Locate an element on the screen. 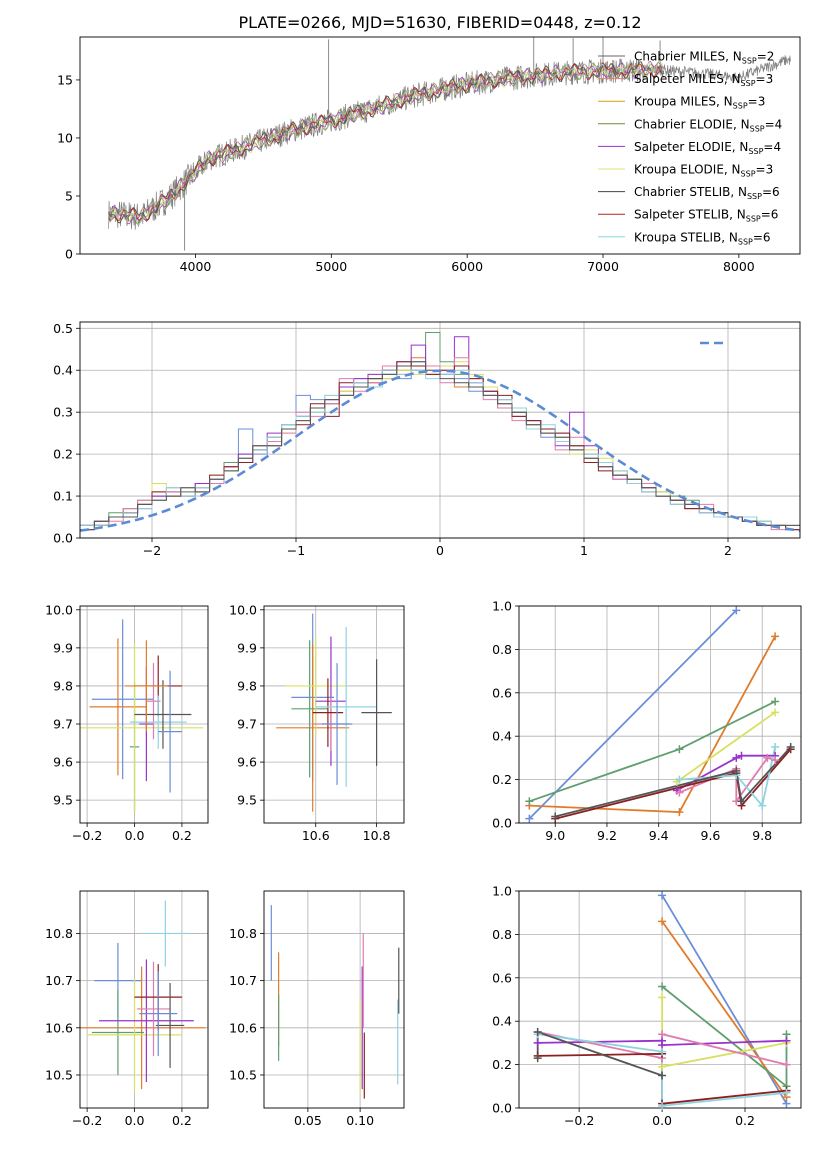 The image size is (819, 1170). legend-entry: Salpeter ELODIE, NSSP=4 is located at coordinates (707, 148).